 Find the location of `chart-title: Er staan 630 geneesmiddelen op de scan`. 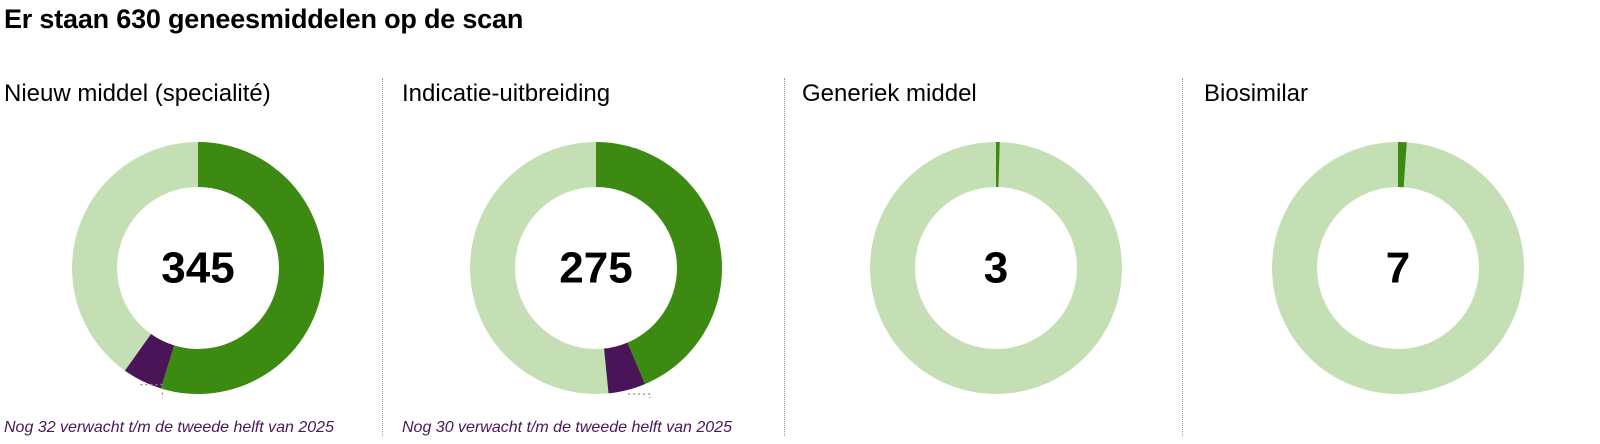

chart-title: Er staan 630 geneesmiddelen op de scan is located at coordinates (264, 19).